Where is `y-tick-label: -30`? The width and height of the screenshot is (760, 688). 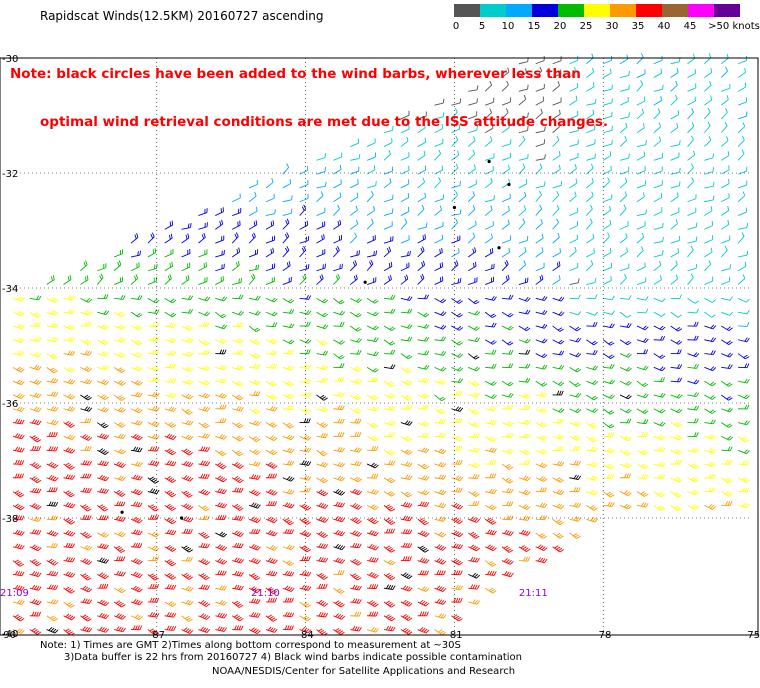
y-tick-label: -30 is located at coordinates (10, 59).